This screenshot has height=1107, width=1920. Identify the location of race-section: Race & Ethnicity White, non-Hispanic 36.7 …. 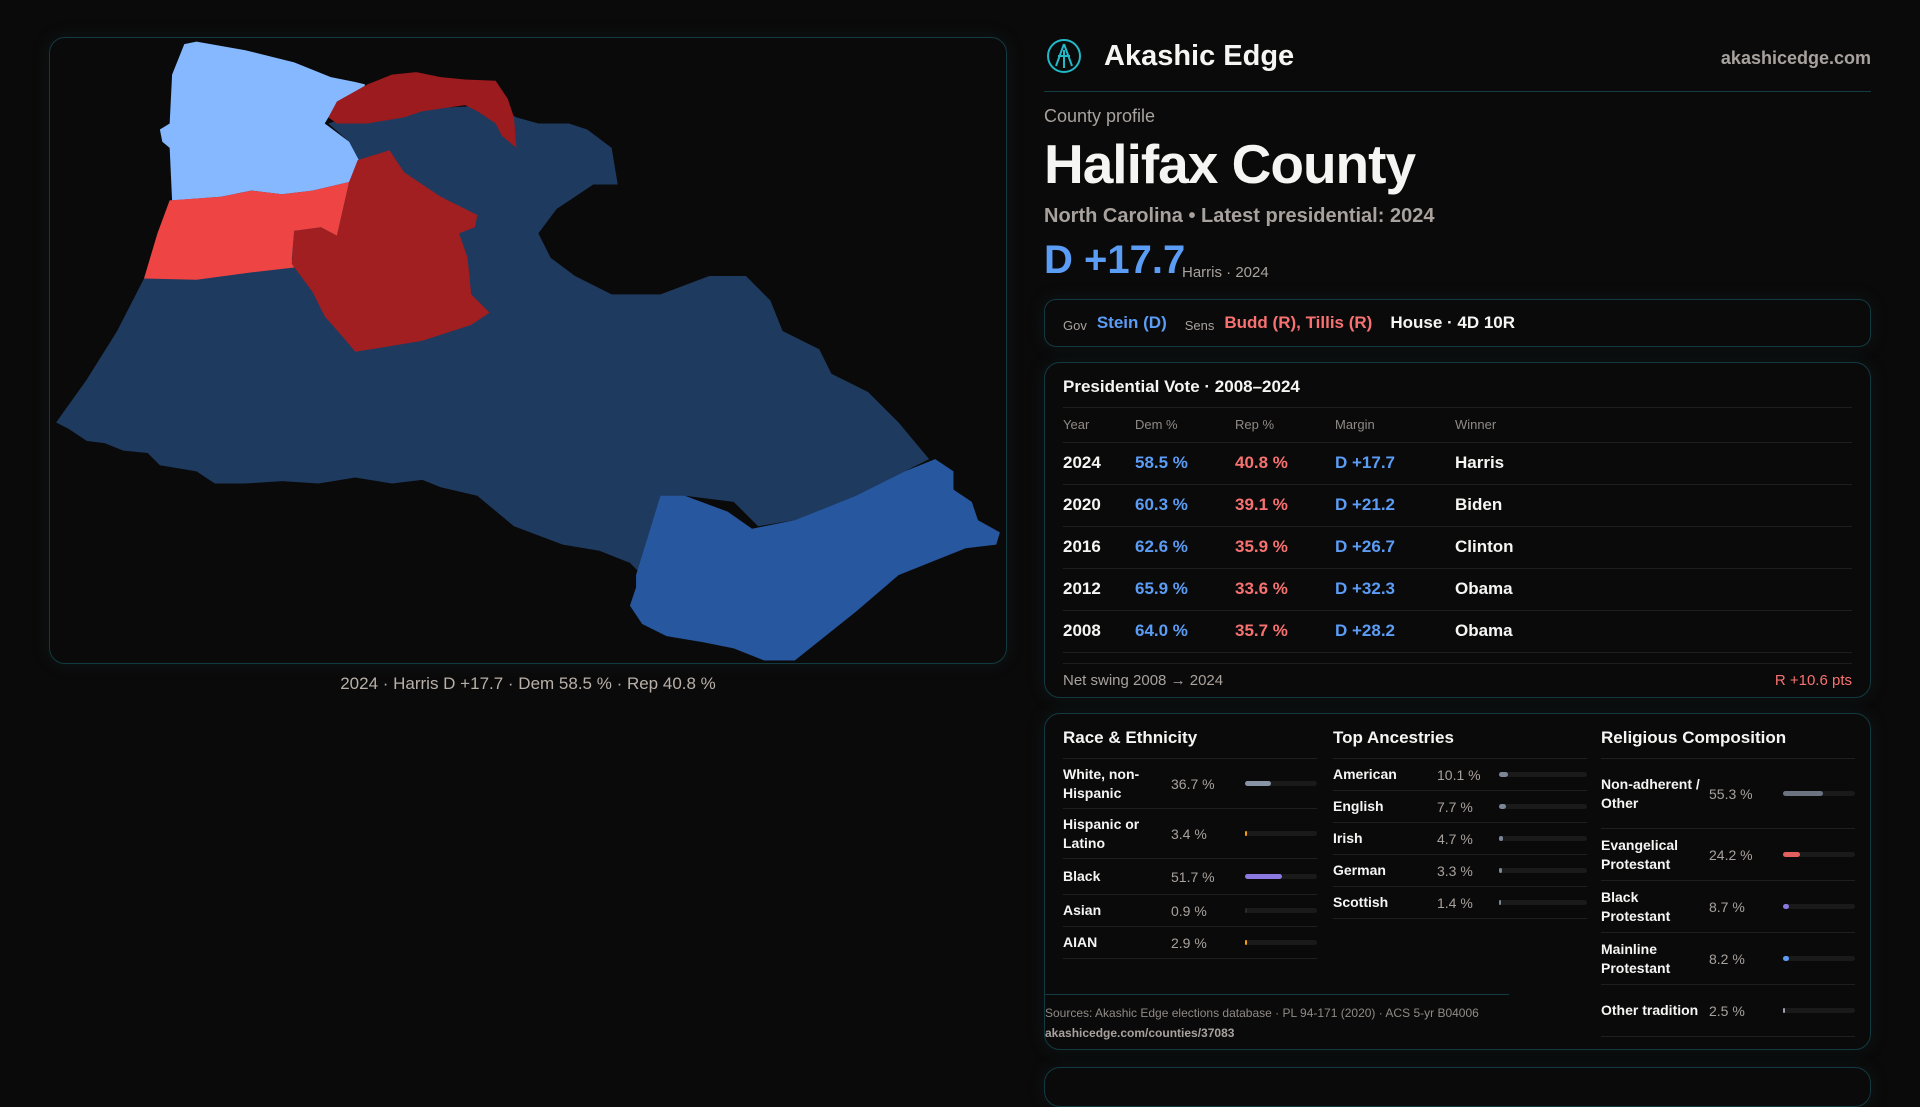
(1190, 843).